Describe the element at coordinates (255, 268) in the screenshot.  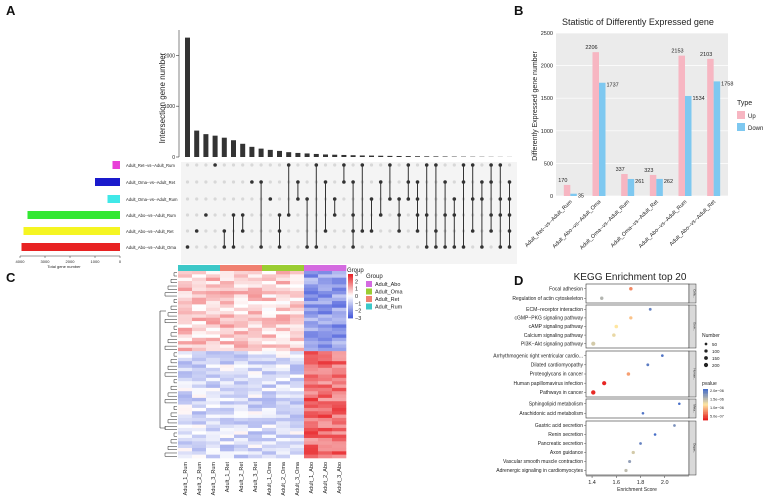
I see `group-annotation-cell` at that location.